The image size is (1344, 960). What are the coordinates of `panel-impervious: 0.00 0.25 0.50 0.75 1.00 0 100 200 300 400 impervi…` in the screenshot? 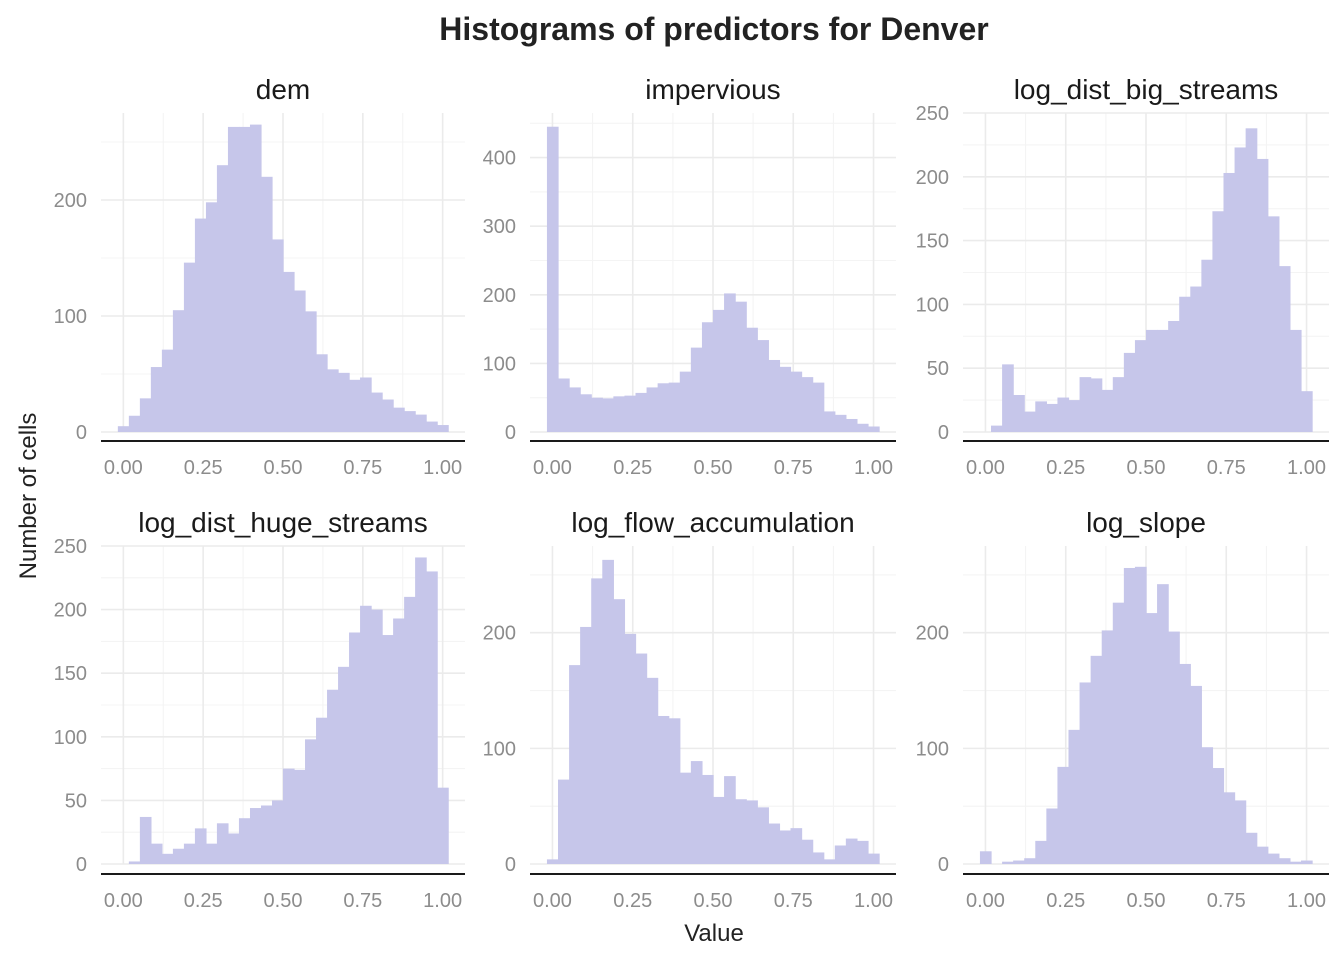 It's located at (689, 276).